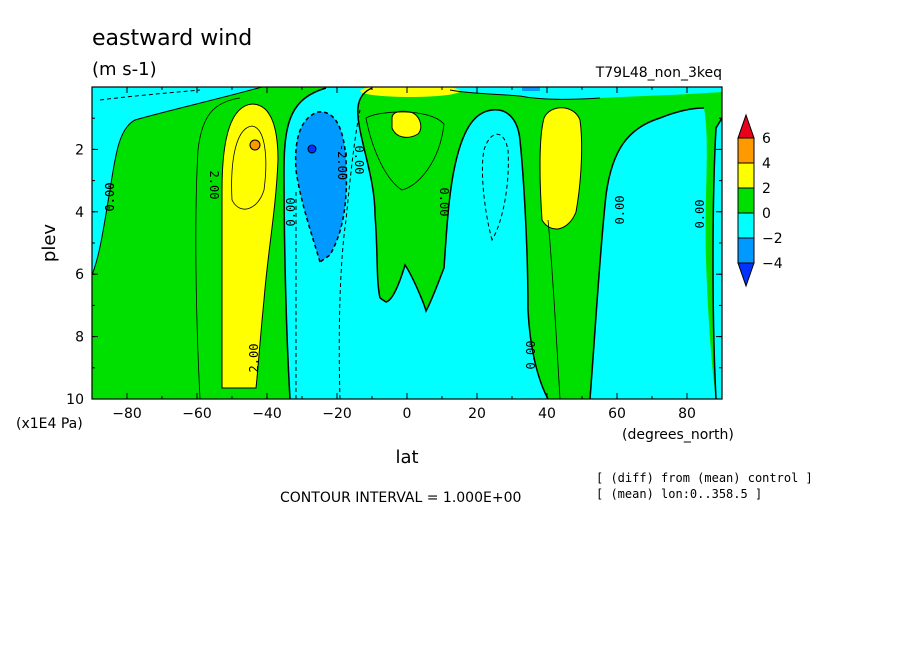 The image size is (904, 654). I want to click on x-axis-label: lat, so click(406, 457).